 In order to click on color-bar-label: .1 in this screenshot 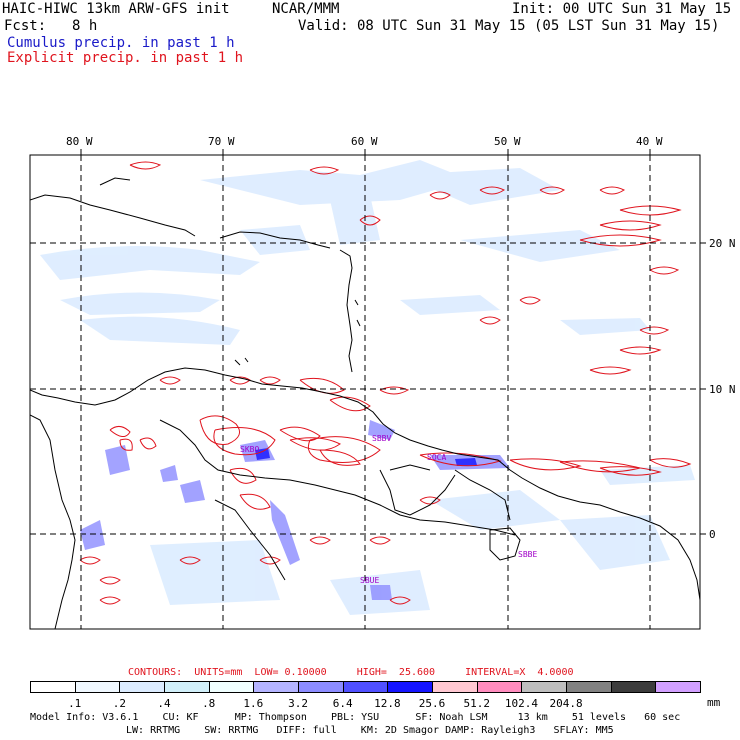, I will do `click(75, 703)`.